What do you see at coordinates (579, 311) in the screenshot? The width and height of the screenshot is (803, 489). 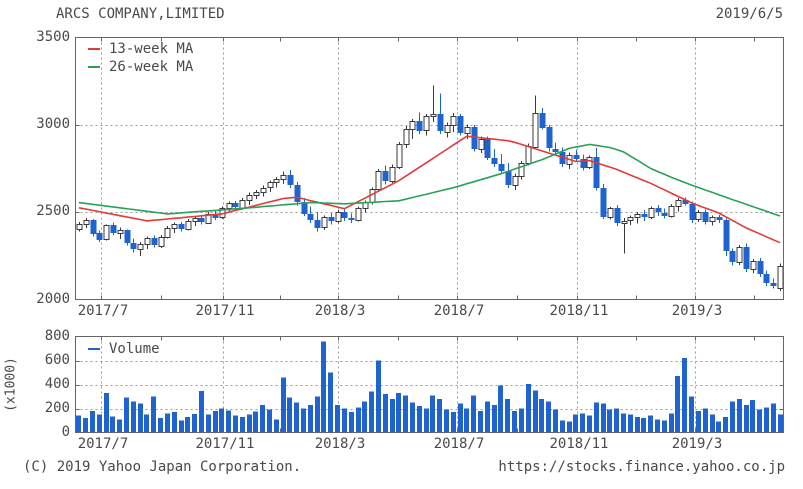 I see `price-x-tick-label: 2018/11` at bounding box center [579, 311].